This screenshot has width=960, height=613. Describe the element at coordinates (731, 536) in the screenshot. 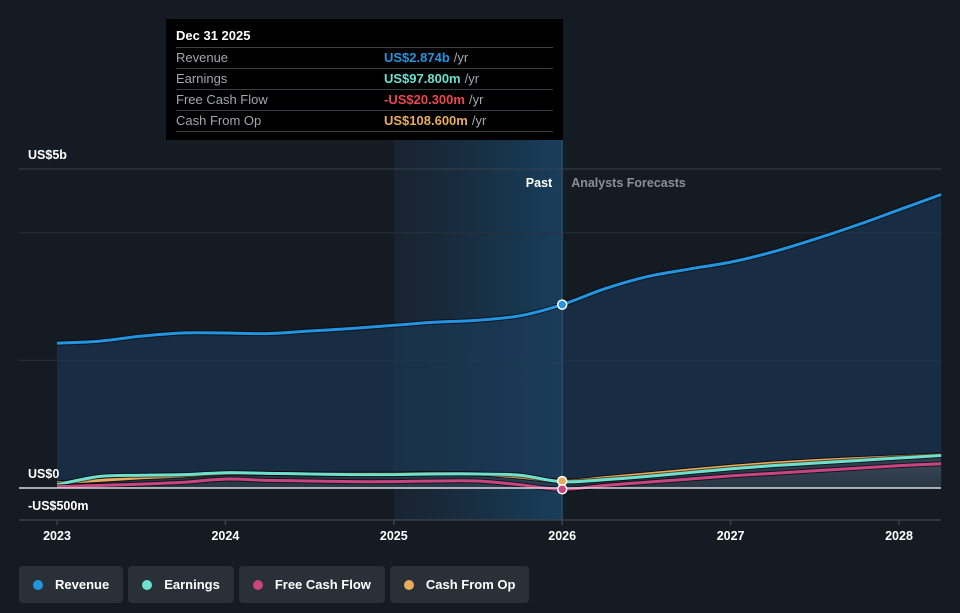

I see `x-tick-label: 2027` at that location.